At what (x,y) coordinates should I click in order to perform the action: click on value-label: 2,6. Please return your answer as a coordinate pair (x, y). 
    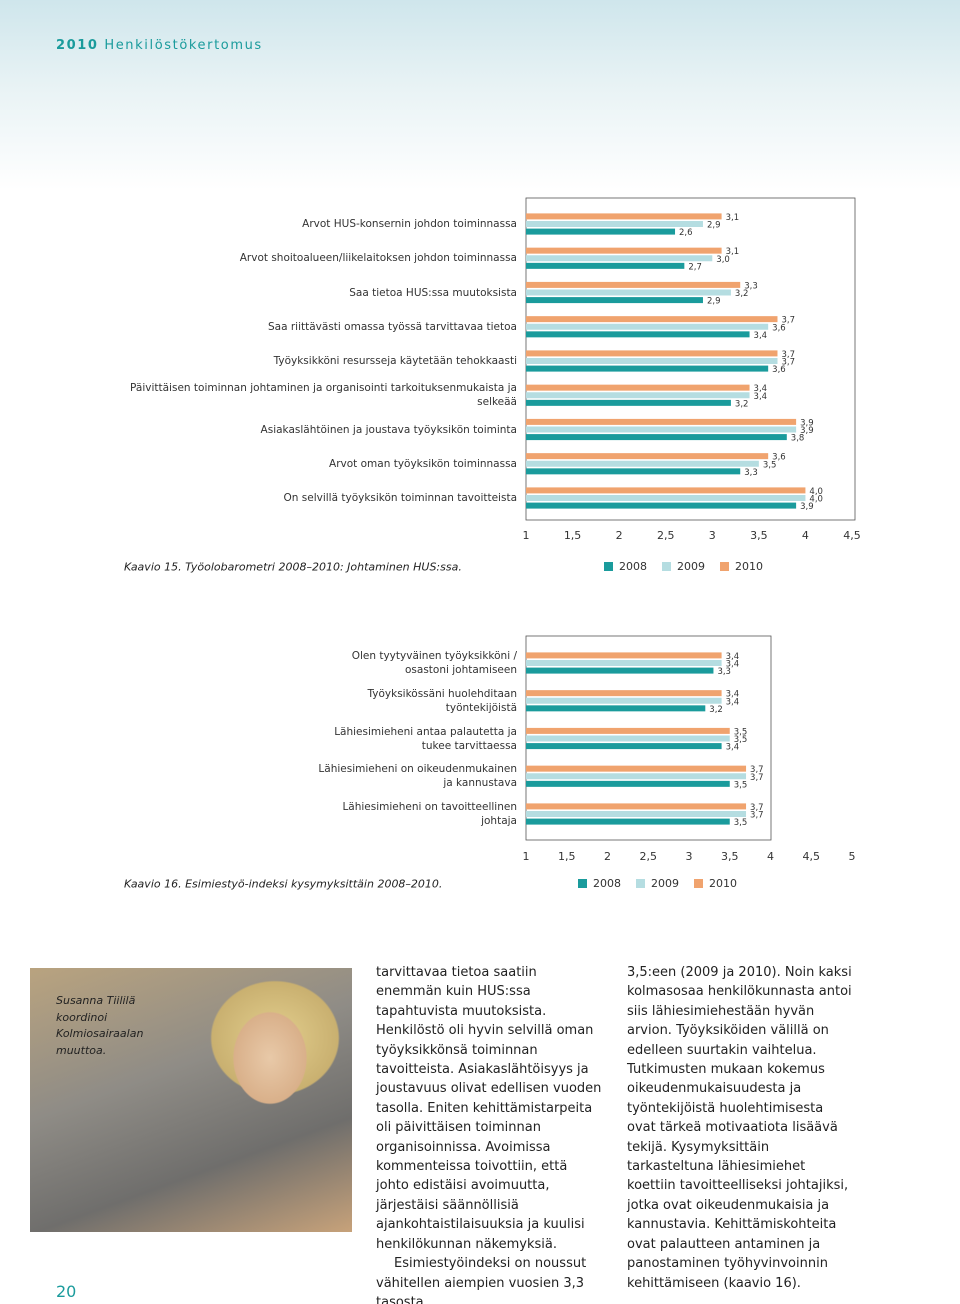
    Looking at the image, I should click on (686, 233).